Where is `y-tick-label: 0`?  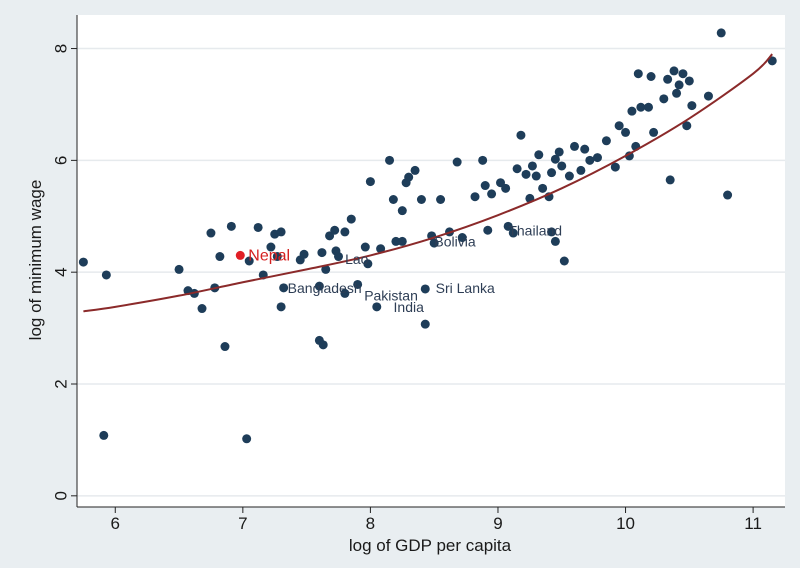 y-tick-label: 0 is located at coordinates (61, 495).